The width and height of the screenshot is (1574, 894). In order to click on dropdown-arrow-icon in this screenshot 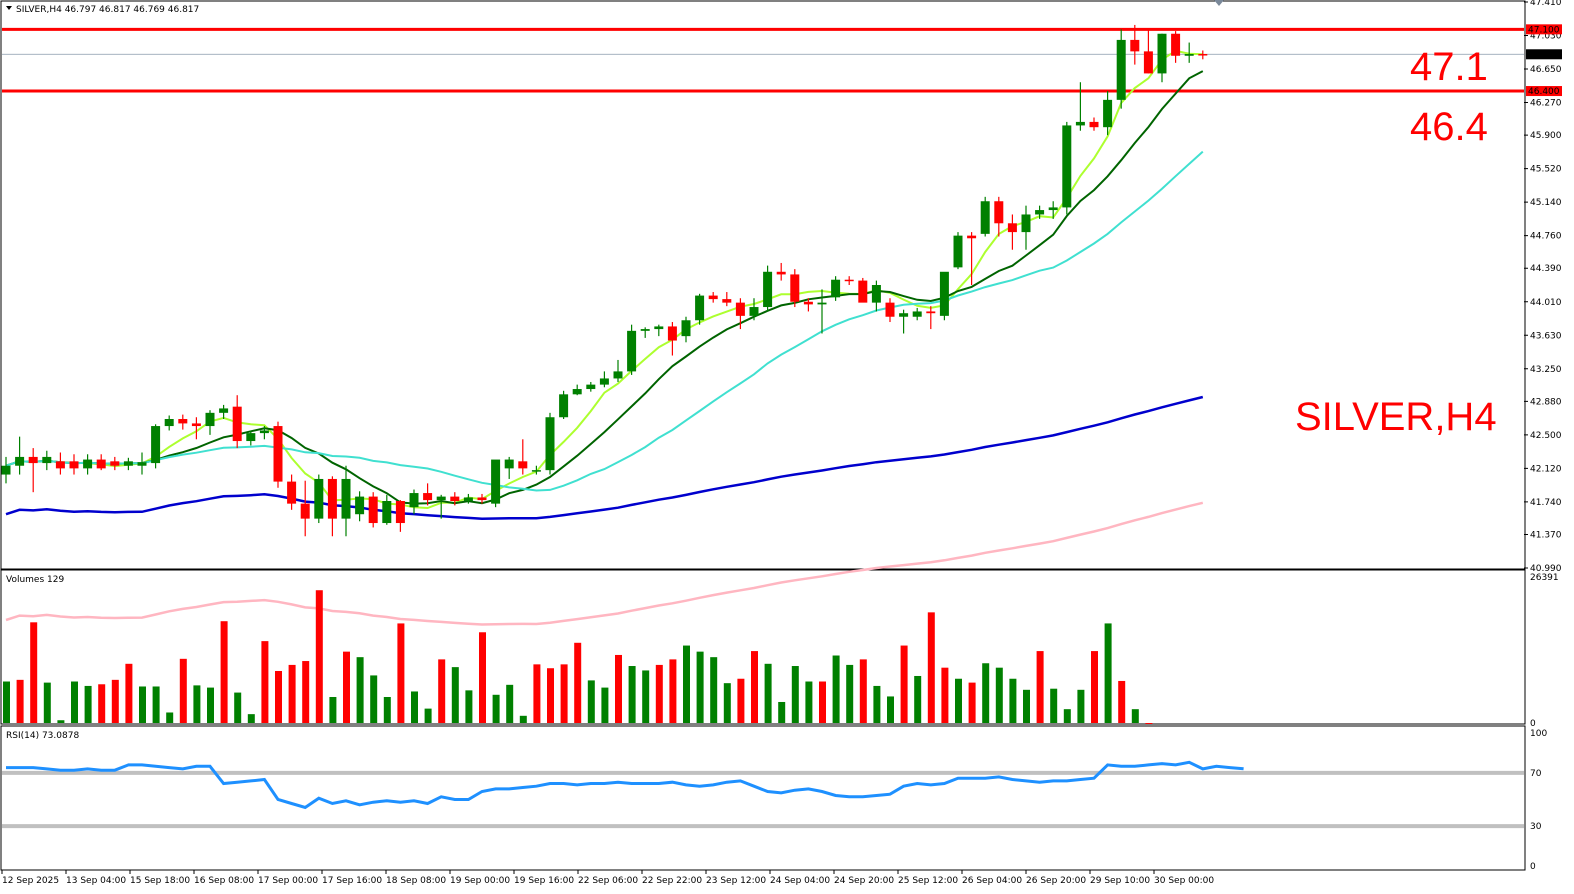, I will do `click(9, 8)`.